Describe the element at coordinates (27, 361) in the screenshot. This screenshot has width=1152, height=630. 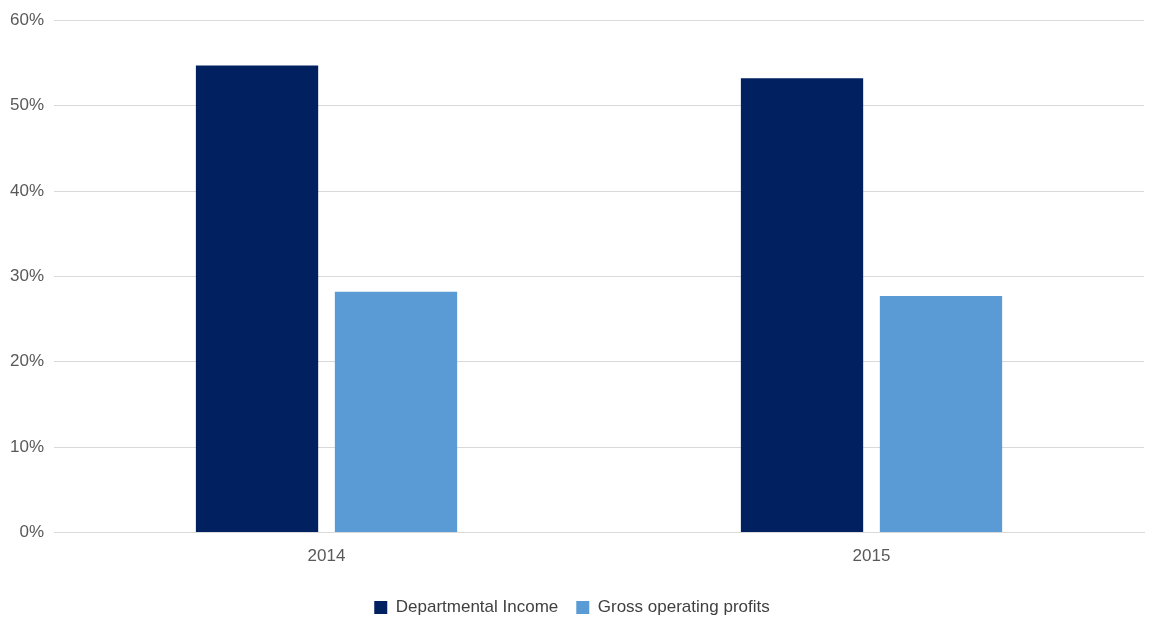
I see `y-tick-label: 20%` at that location.